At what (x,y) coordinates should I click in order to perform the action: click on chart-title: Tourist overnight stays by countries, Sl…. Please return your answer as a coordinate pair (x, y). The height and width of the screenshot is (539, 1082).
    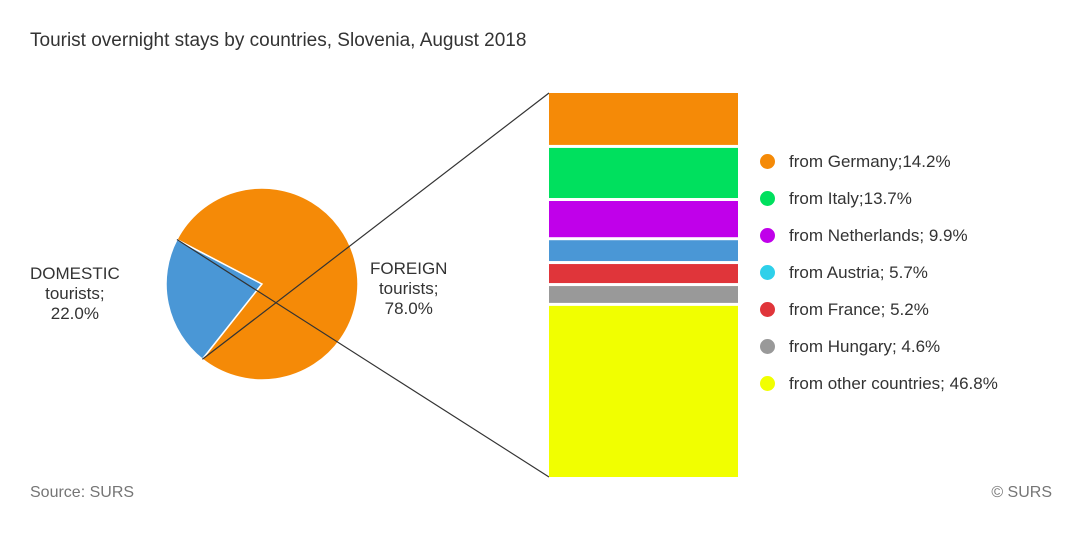
    Looking at the image, I should click on (278, 40).